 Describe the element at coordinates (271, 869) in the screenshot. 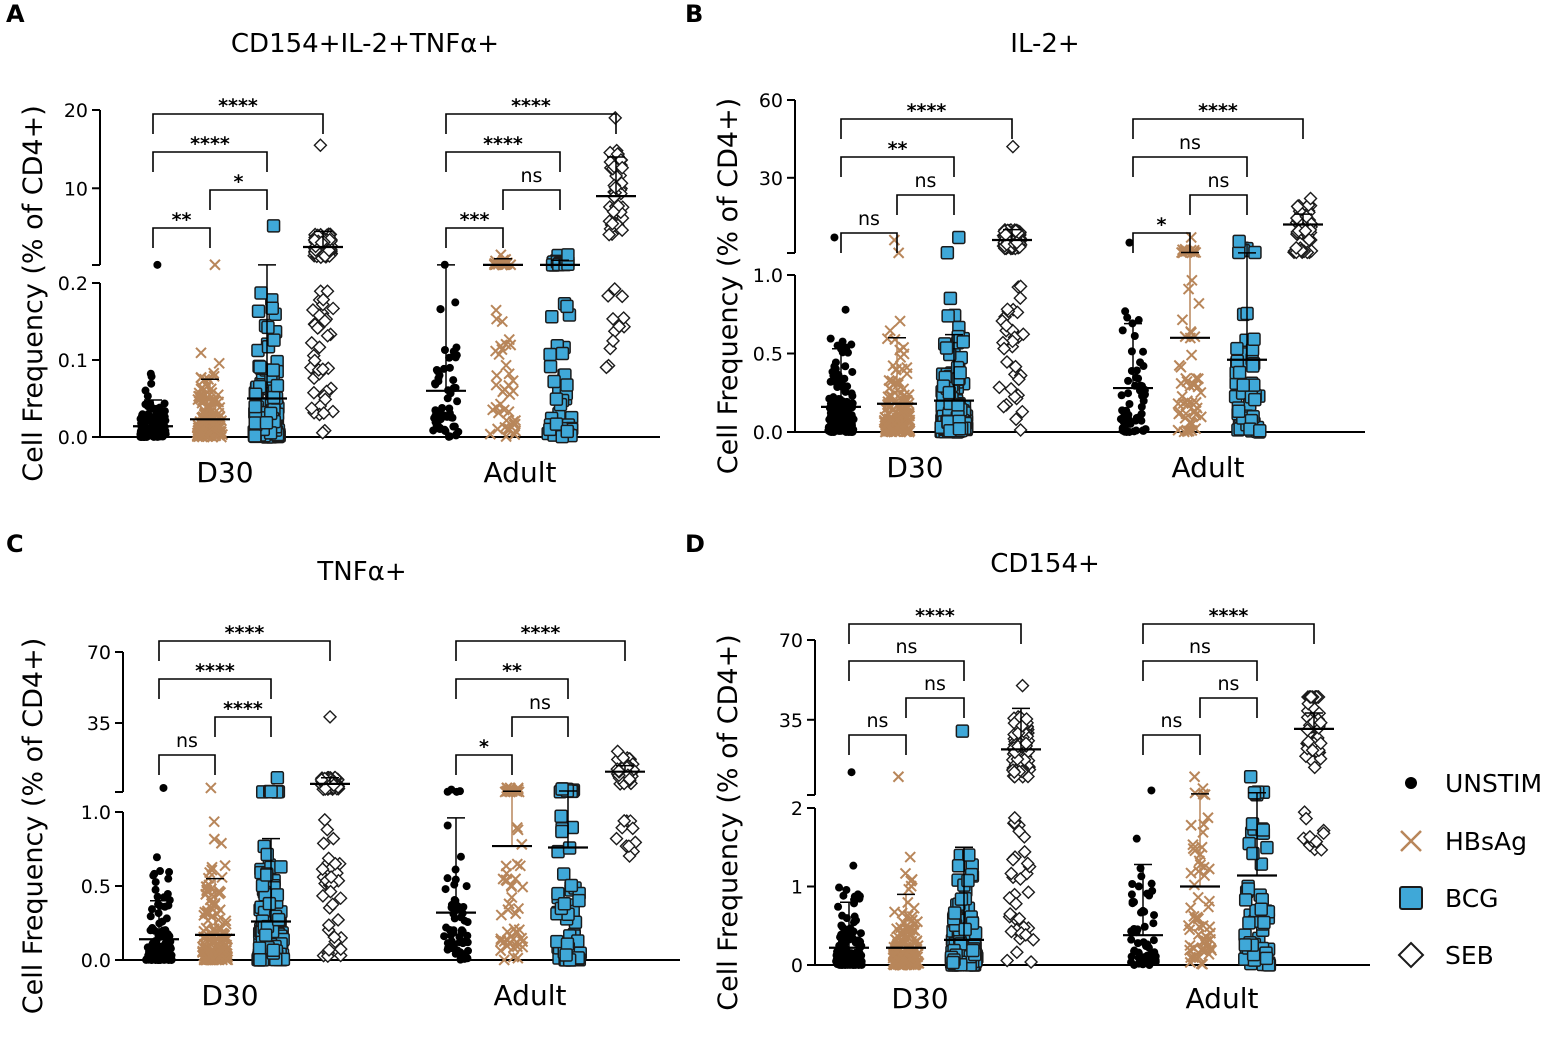

I see `series-bcg-d30` at that location.